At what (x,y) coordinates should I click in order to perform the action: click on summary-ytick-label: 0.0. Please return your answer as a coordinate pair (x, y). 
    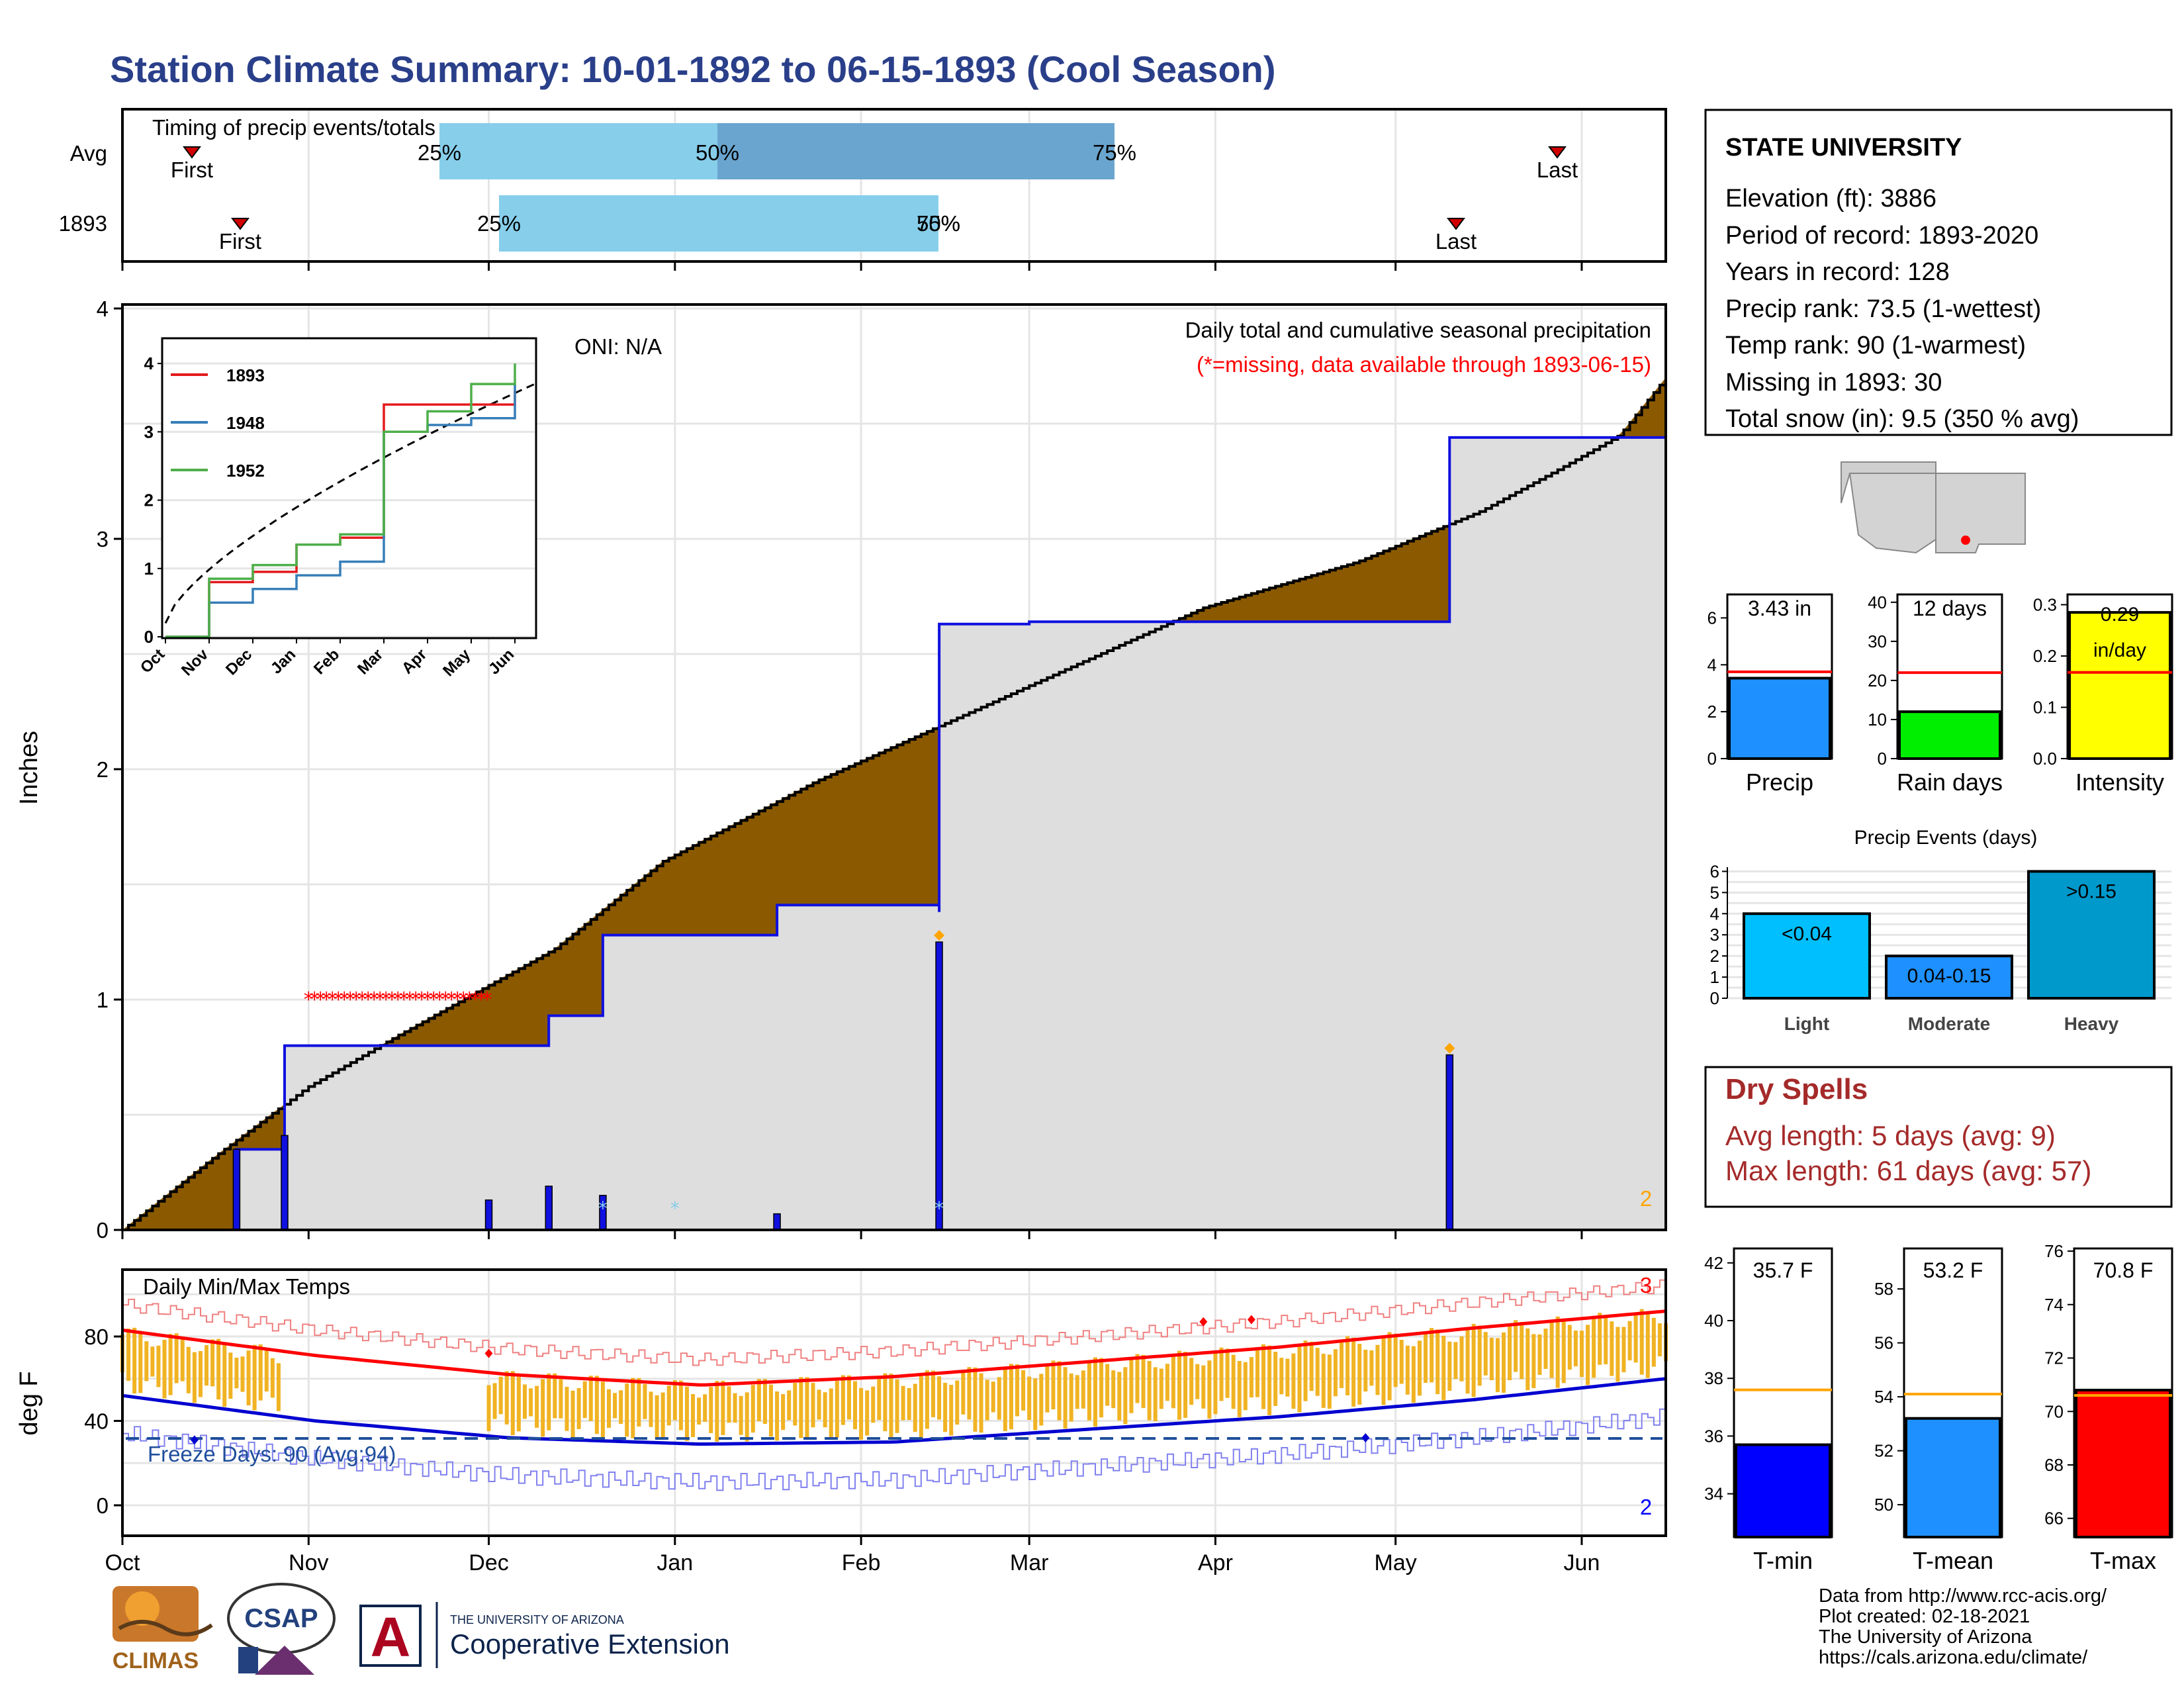
    Looking at the image, I should click on (2045, 759).